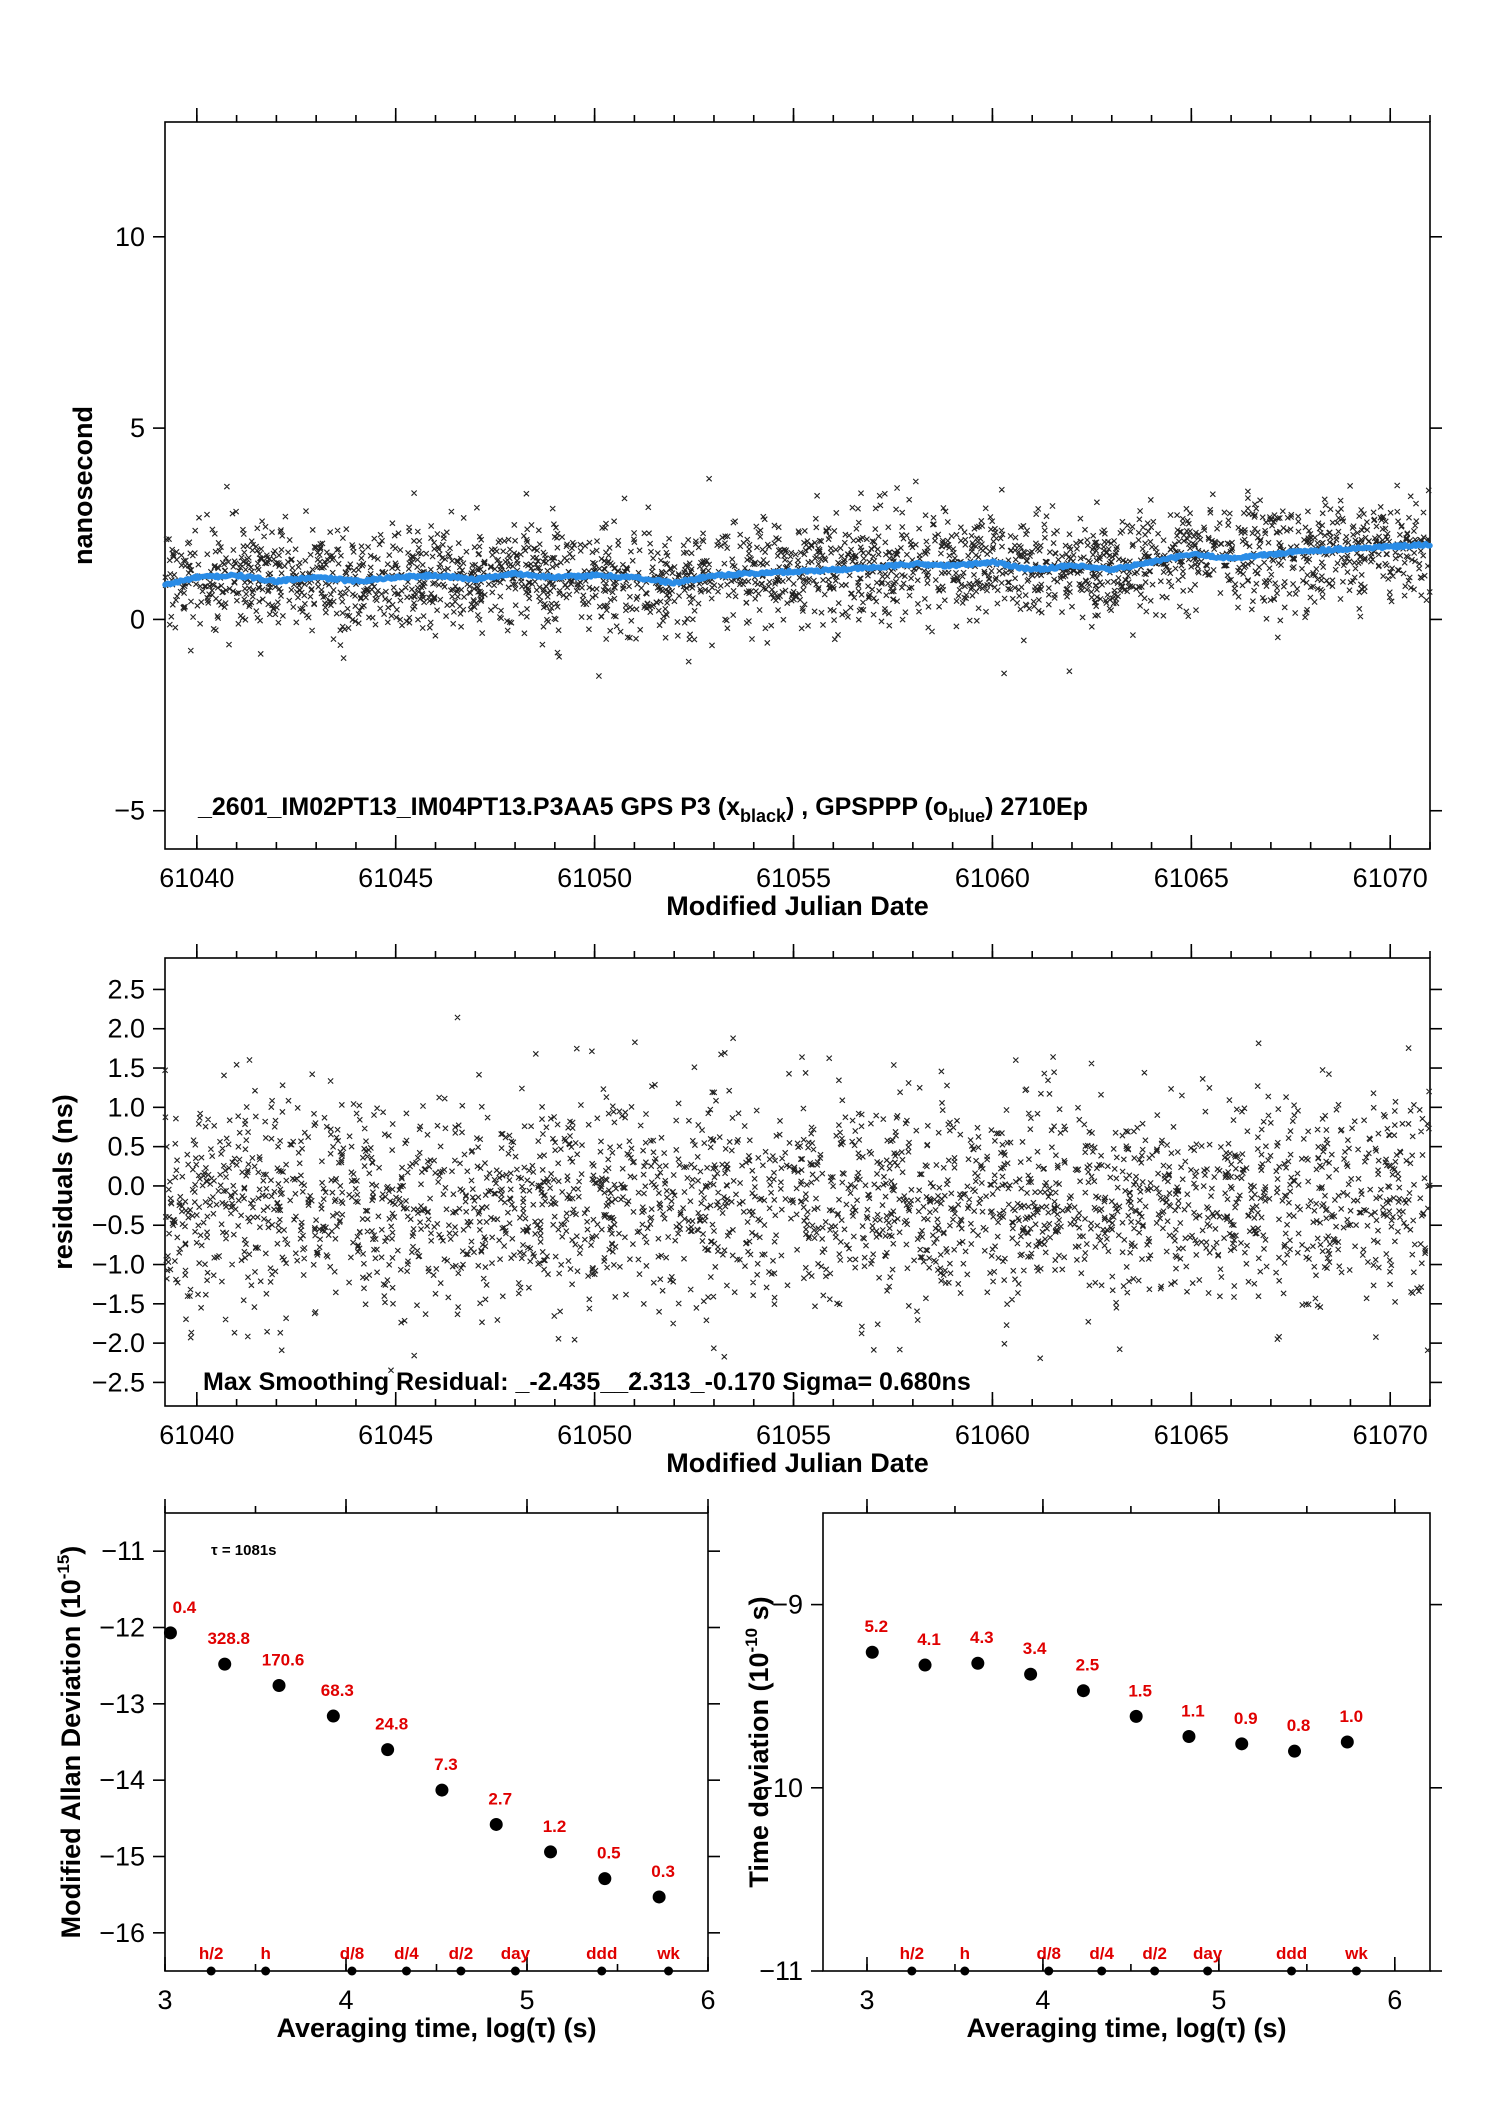  Describe the element at coordinates (516, 1953) in the screenshot. I see `interval-marker-label: day` at that location.